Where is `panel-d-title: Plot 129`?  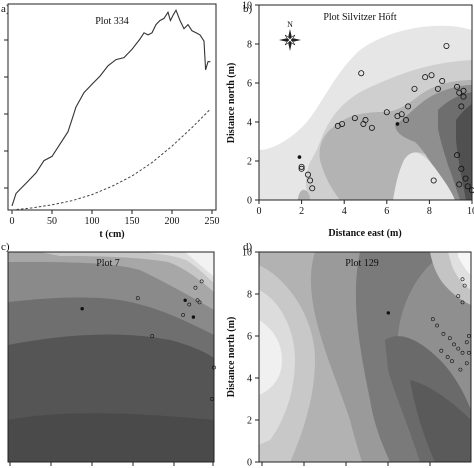
panel-d-title: Plot 129 is located at coordinates (362, 263).